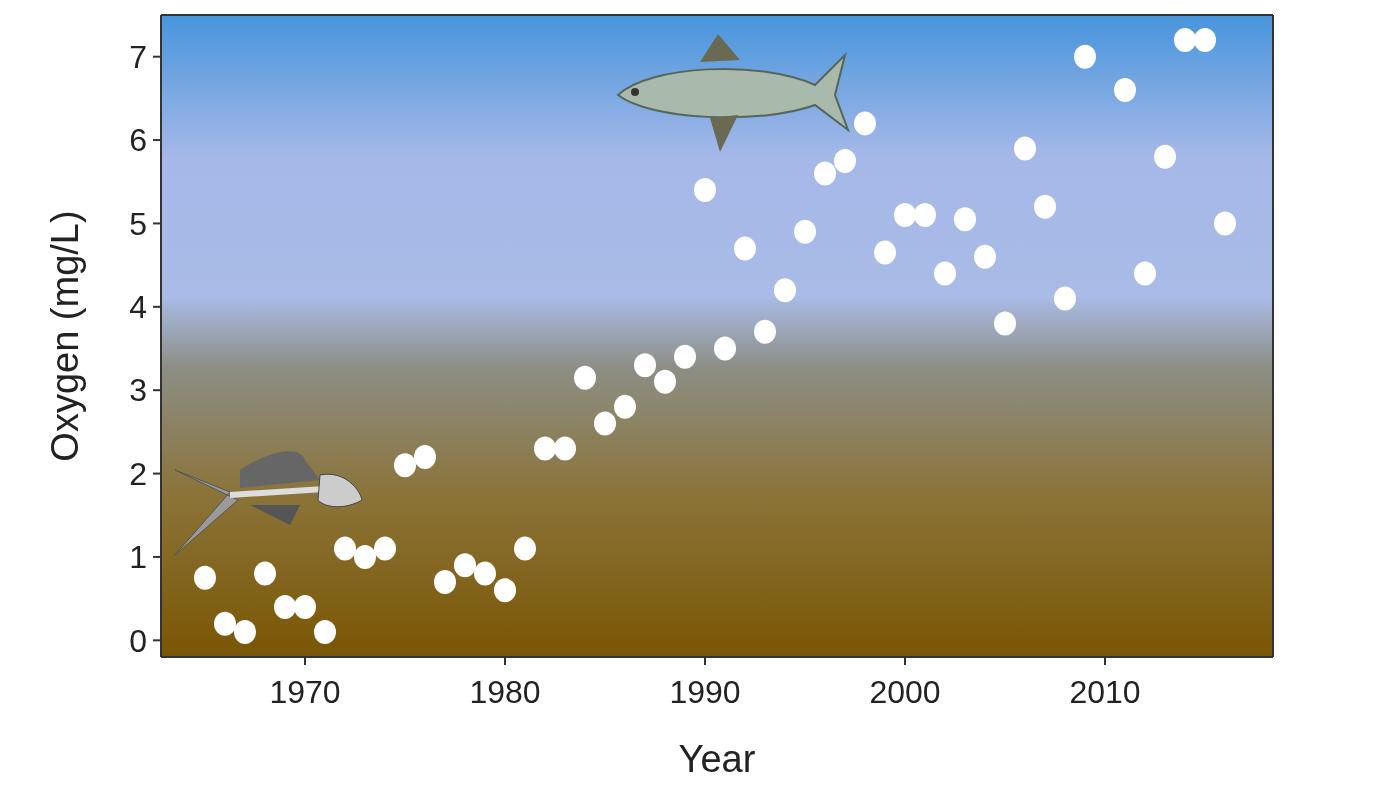  I want to click on y-axis-title: Oxygen (mg/L), so click(65, 336).